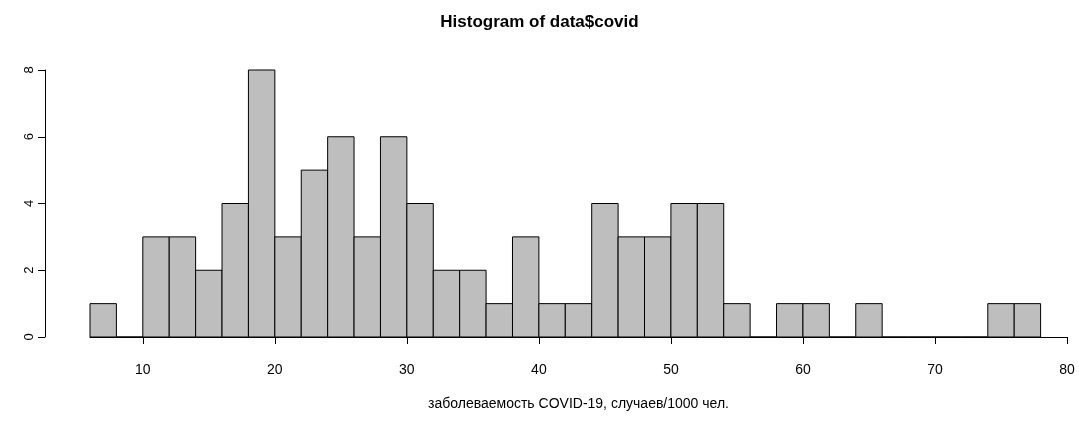 The width and height of the screenshot is (1079, 421). Describe the element at coordinates (28, 203) in the screenshot. I see `y-tick-label: 4` at that location.